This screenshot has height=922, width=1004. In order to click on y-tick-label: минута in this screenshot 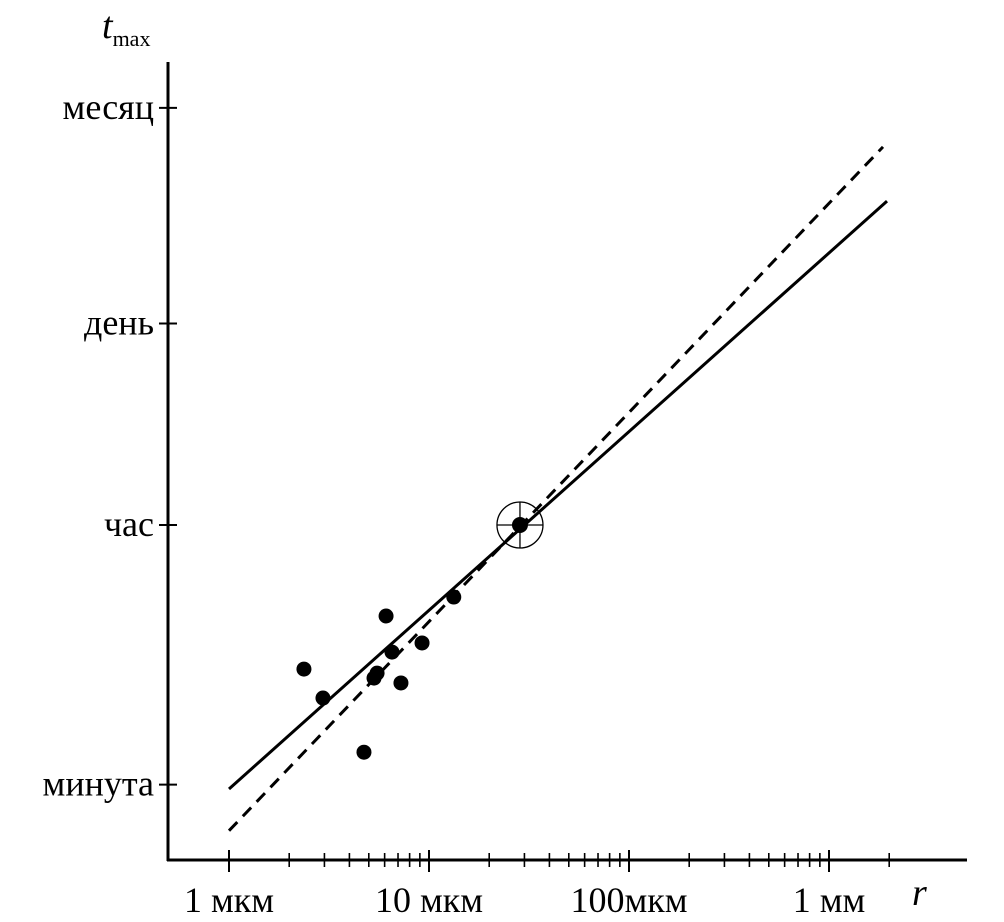, I will do `click(98, 784)`.